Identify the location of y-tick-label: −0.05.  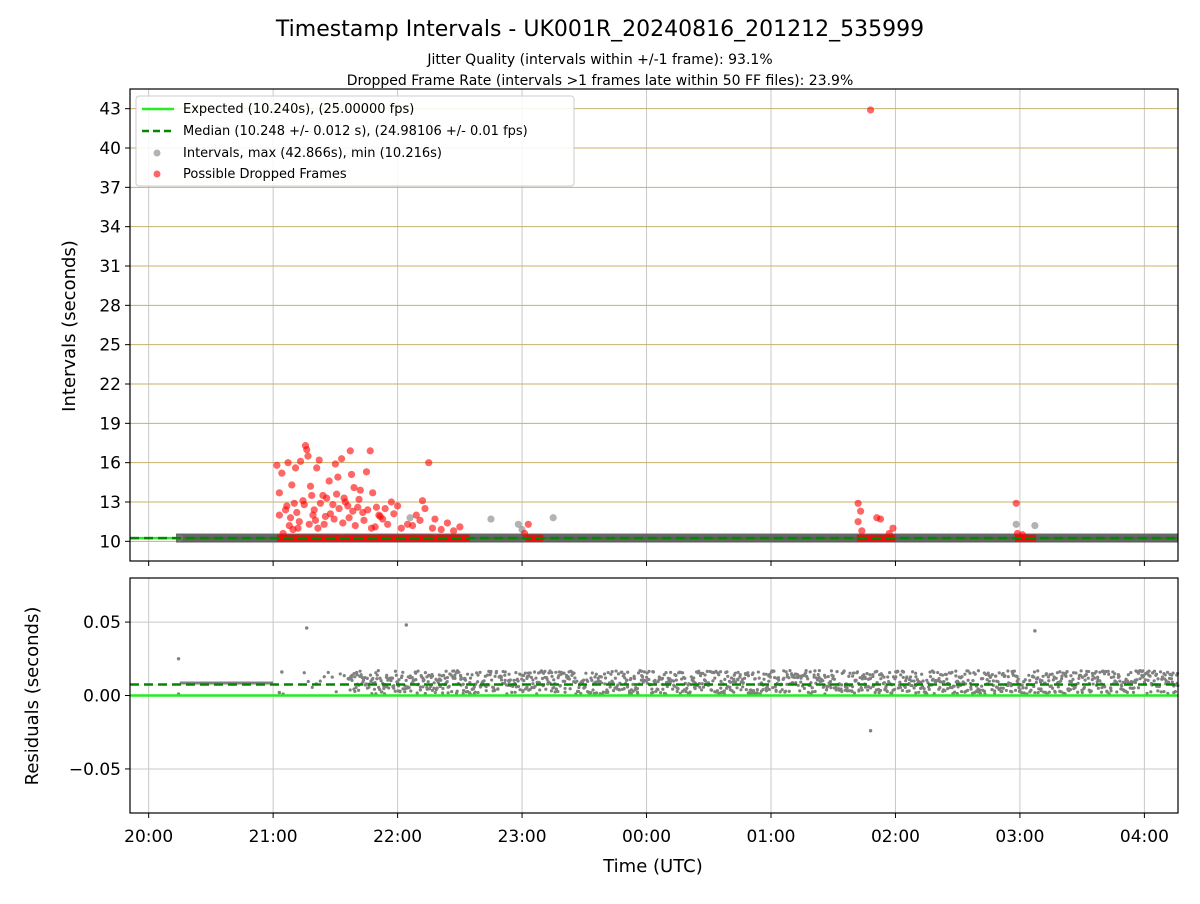
(95, 770).